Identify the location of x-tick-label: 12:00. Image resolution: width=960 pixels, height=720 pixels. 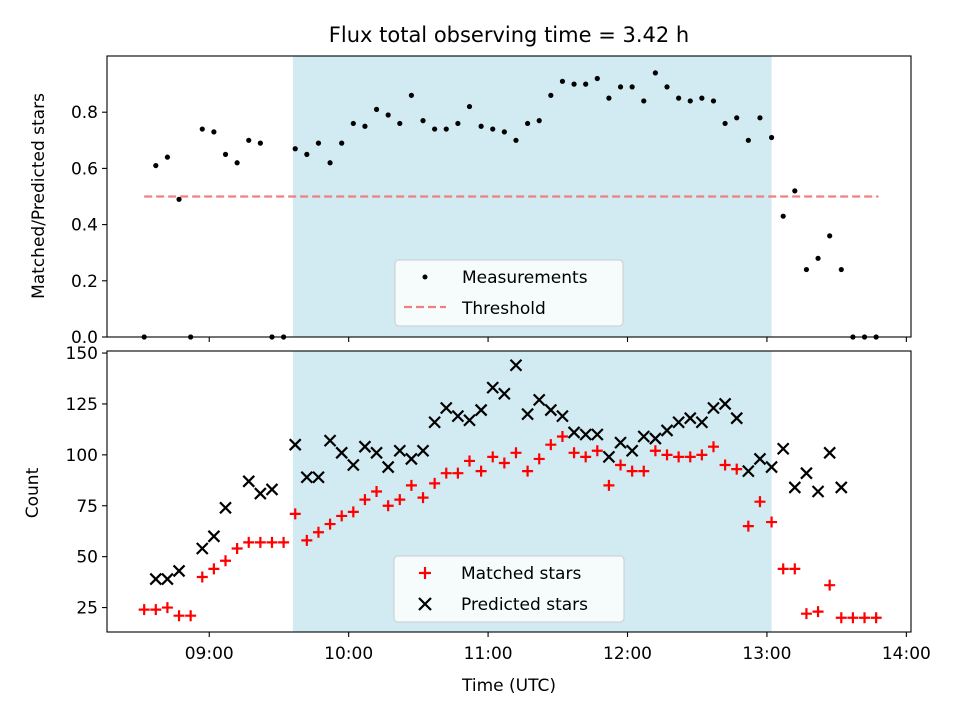
(627, 654).